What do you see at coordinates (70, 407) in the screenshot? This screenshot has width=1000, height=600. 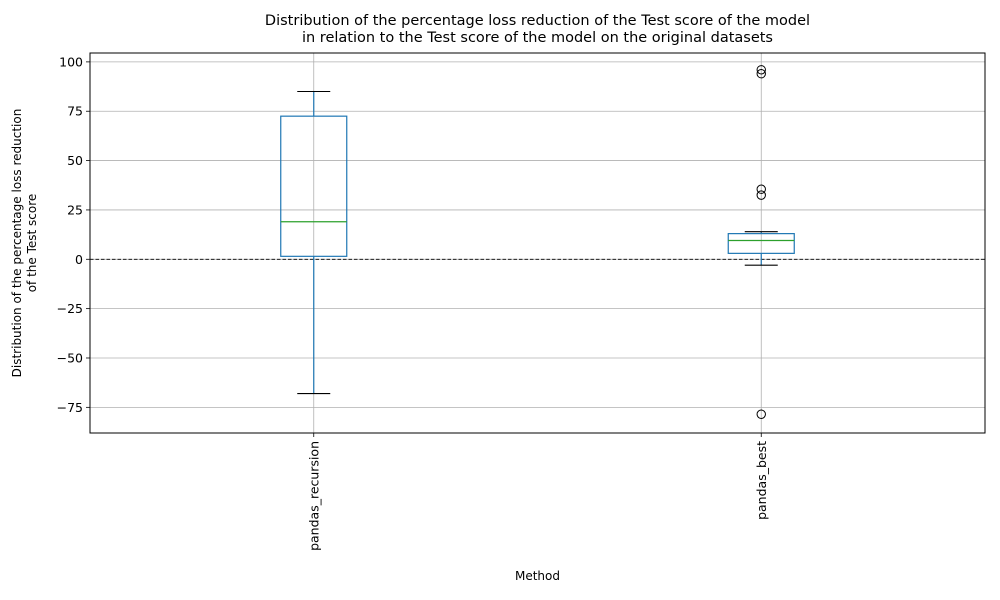 I see `y-tick-label: −75` at bounding box center [70, 407].